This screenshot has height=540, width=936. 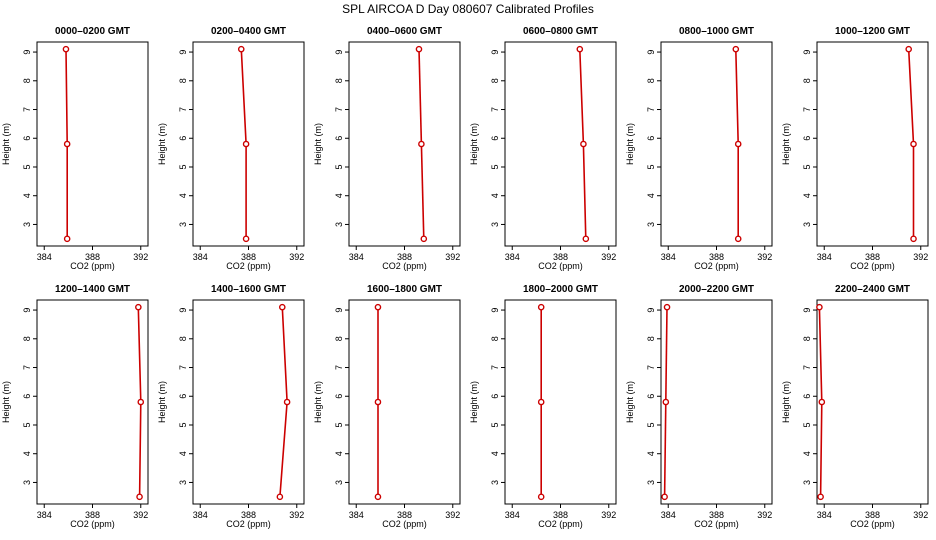 I want to click on panel-title: 2200–2400 GMT, so click(x=872, y=289).